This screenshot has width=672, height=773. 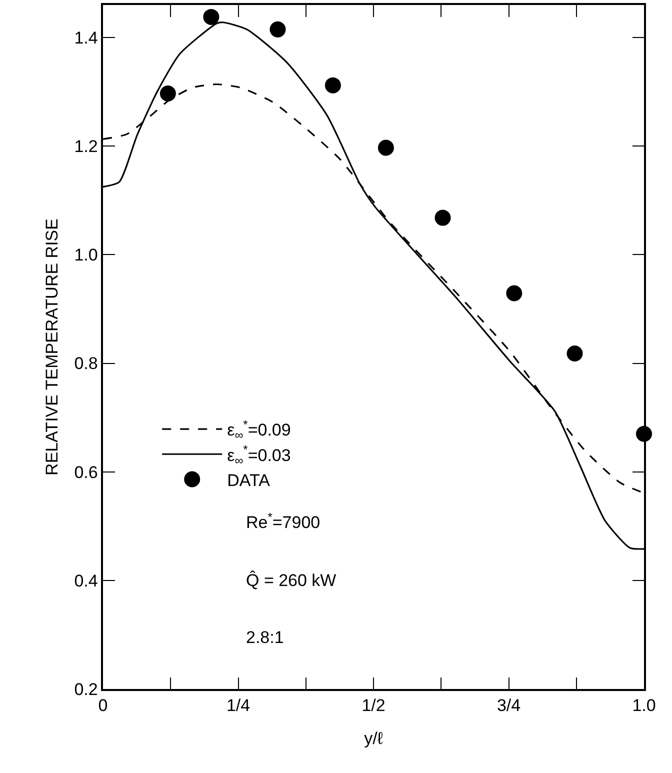 What do you see at coordinates (508, 706) in the screenshot?
I see `x-tick-label: 3/4` at bounding box center [508, 706].